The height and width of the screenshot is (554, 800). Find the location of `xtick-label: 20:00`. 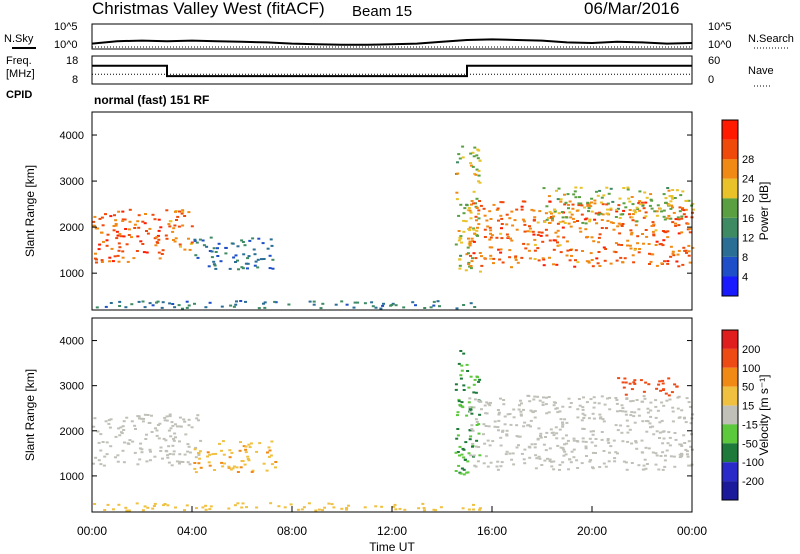

xtick-label: 20:00 is located at coordinates (592, 531).